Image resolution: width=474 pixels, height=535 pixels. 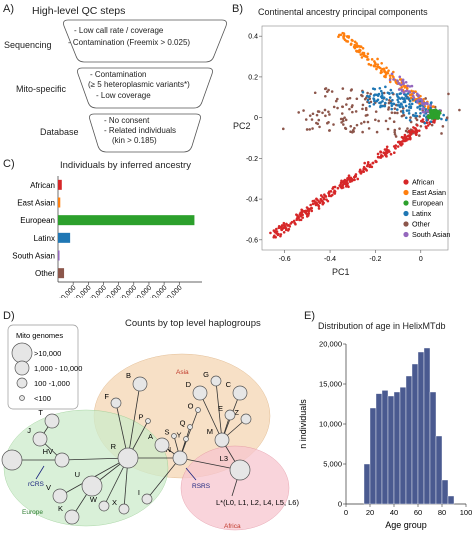 What do you see at coordinates (191, 406) in the screenshot?
I see `haplogroup-label: O` at bounding box center [191, 406].